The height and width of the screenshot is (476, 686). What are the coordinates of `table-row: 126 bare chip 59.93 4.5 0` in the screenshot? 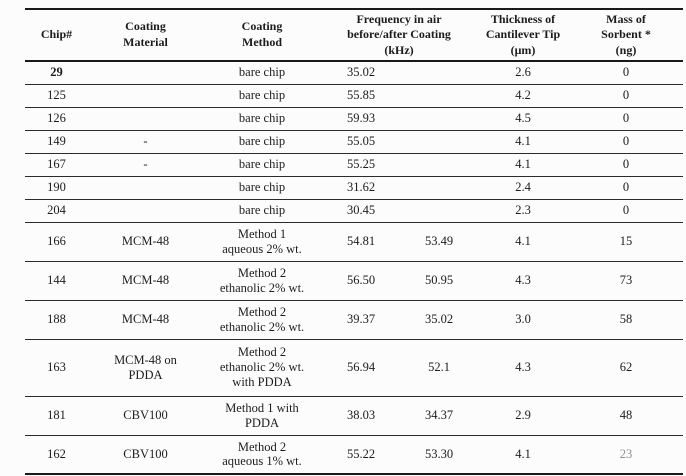 It's located at (354, 119).